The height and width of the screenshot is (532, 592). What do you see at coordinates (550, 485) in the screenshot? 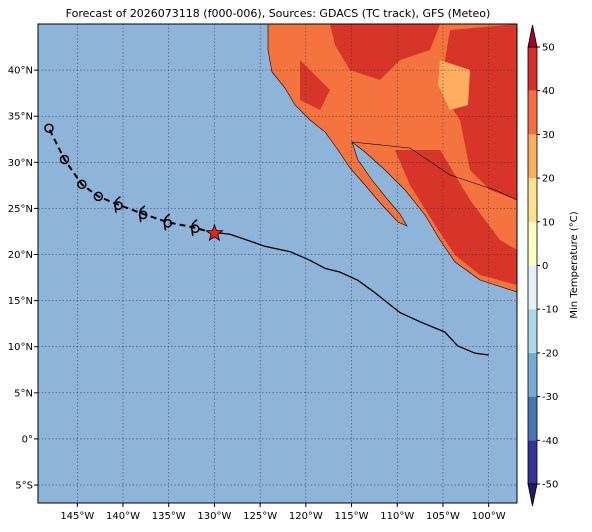
I see `colorbar-tick-label: -50` at bounding box center [550, 485].